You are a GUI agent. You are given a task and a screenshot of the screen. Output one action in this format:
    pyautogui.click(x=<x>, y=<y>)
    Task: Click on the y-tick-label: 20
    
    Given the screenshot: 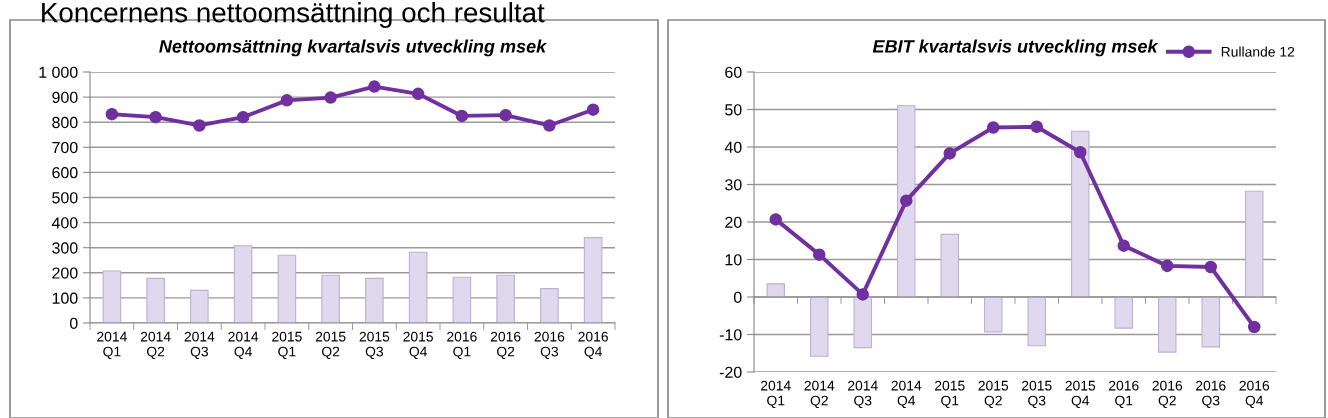 What is the action you would take?
    pyautogui.click(x=733, y=222)
    